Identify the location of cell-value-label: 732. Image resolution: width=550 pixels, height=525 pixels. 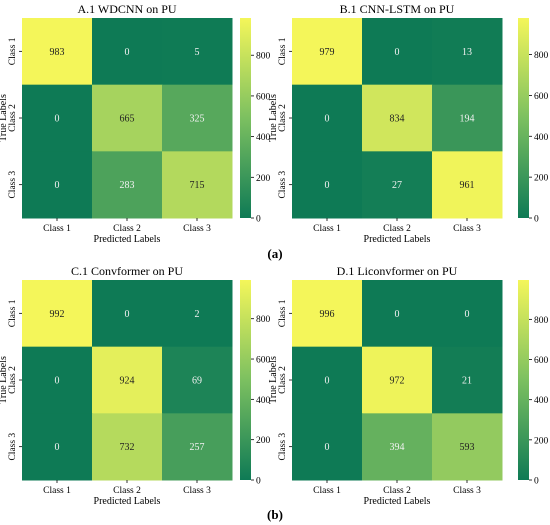
(127, 447).